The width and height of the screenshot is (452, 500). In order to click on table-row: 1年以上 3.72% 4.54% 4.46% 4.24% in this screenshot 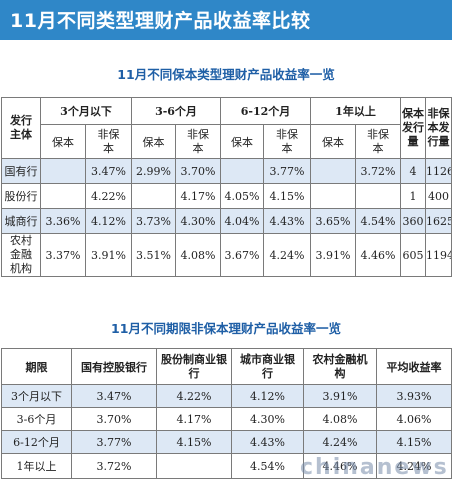, I will do `click(226, 466)`.